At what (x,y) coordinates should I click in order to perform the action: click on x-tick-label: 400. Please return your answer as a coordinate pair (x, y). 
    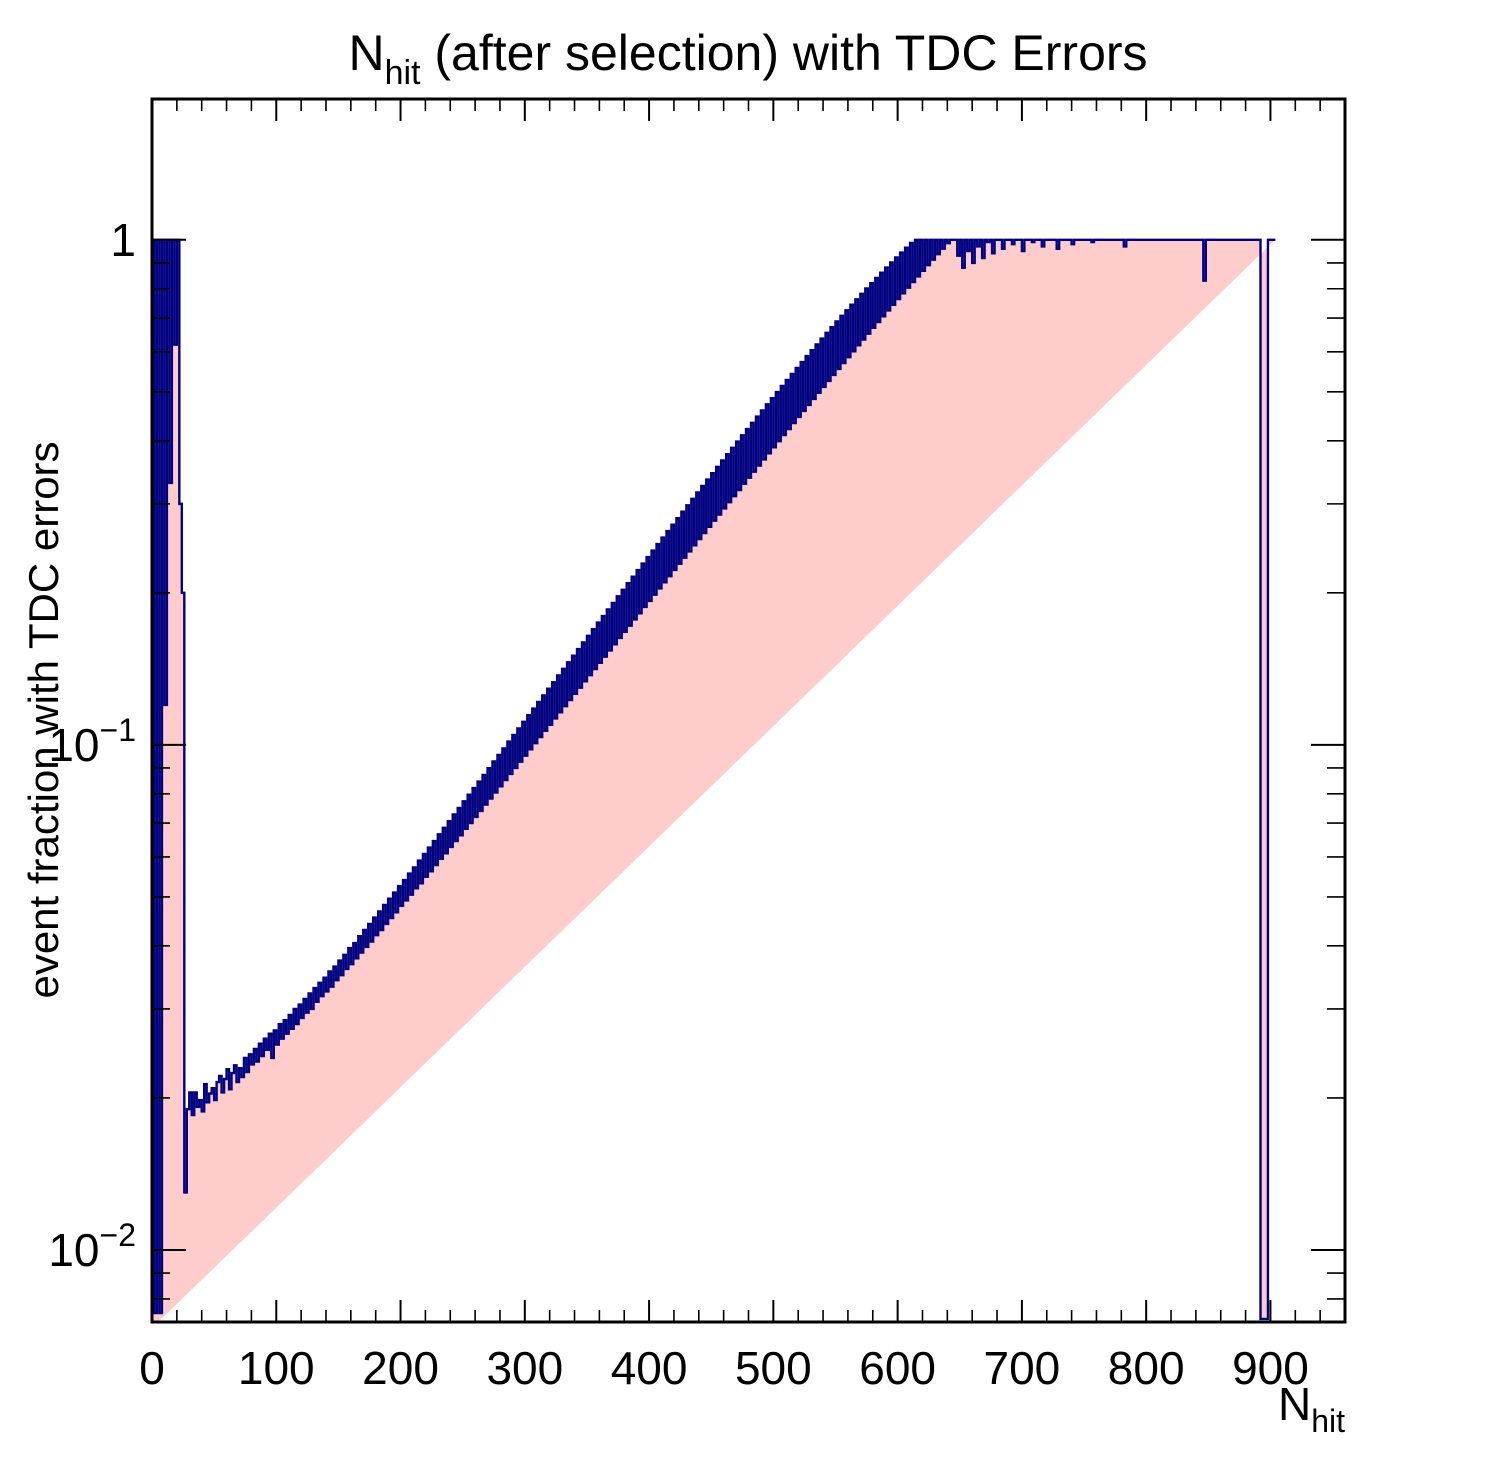
    Looking at the image, I should click on (649, 1368).